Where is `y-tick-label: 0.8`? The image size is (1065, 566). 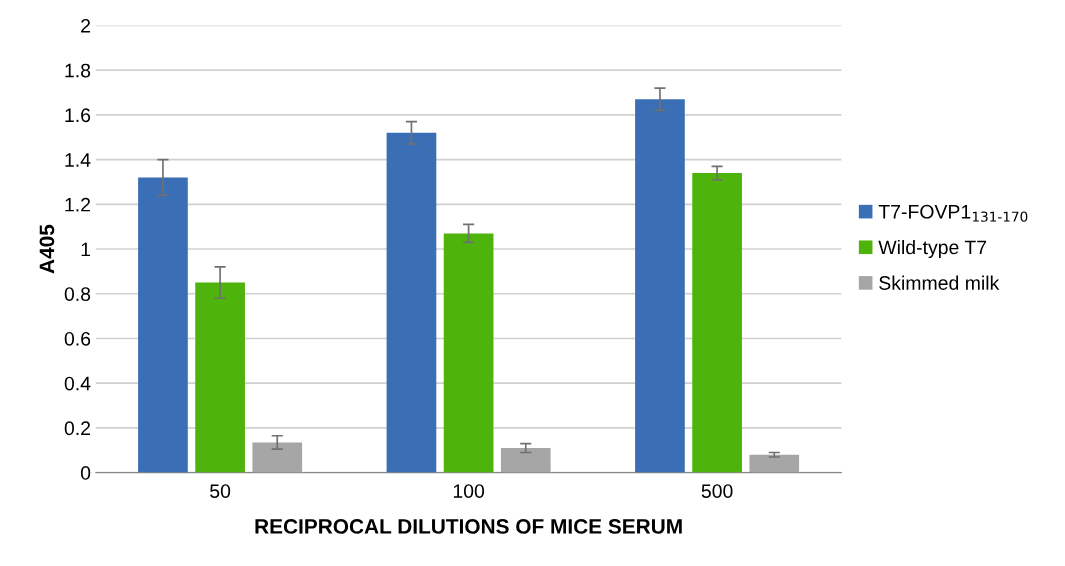 y-tick-label: 0.8 is located at coordinates (77, 294).